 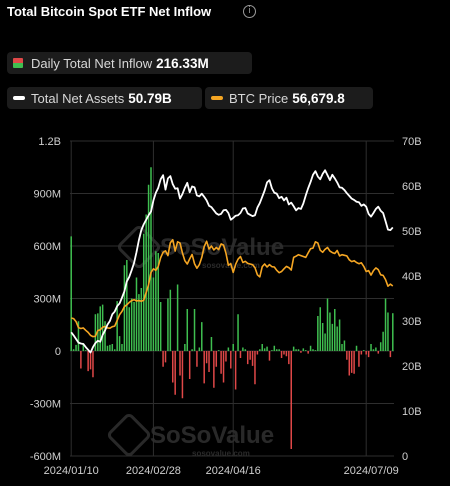 I want to click on white-line-swatch-icon, so click(x=19, y=98).